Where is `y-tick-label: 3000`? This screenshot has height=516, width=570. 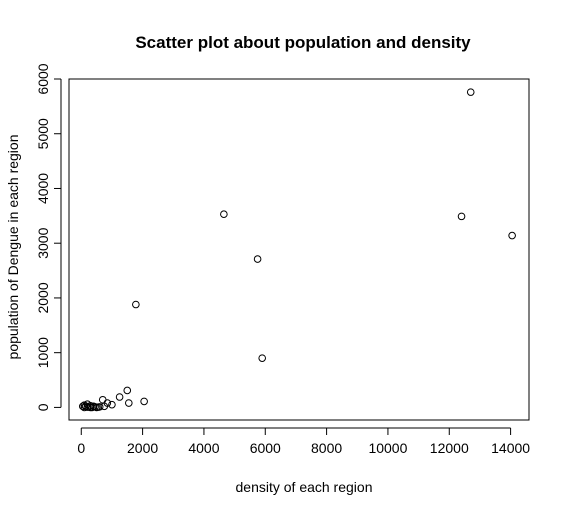
y-tick-label: 3000 is located at coordinates (43, 242).